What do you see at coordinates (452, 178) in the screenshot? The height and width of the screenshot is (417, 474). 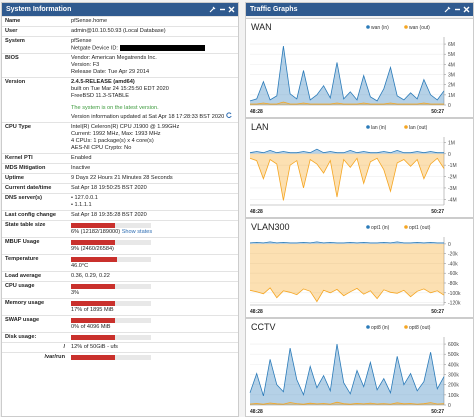 I see `y-tick-label: -2M` at bounding box center [452, 178].